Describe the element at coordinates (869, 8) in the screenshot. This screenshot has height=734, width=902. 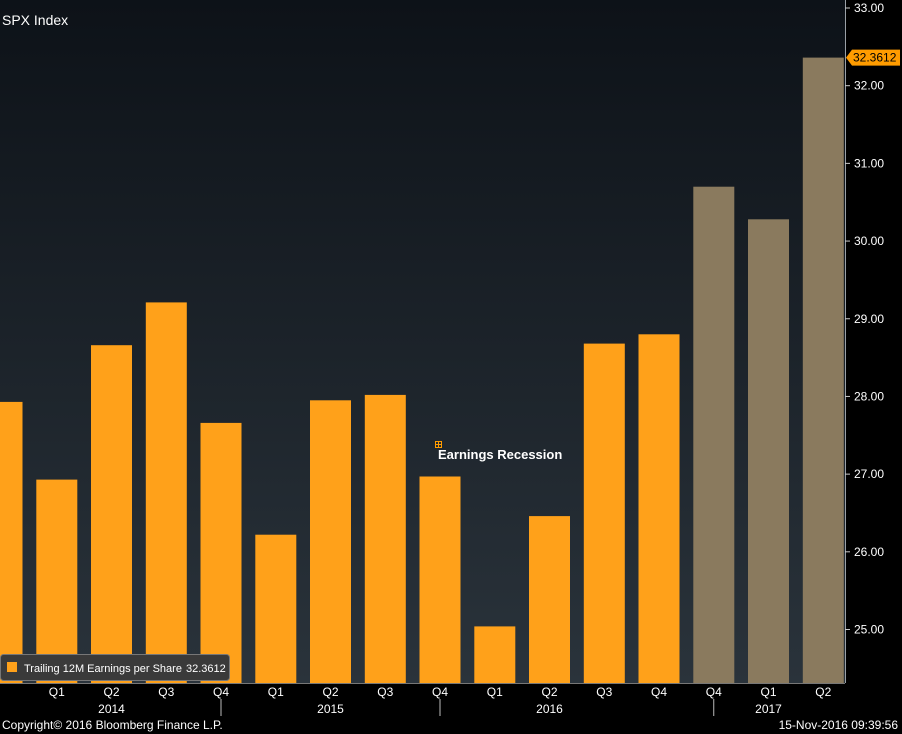
I see `y-tick-label: 33.00` at that location.